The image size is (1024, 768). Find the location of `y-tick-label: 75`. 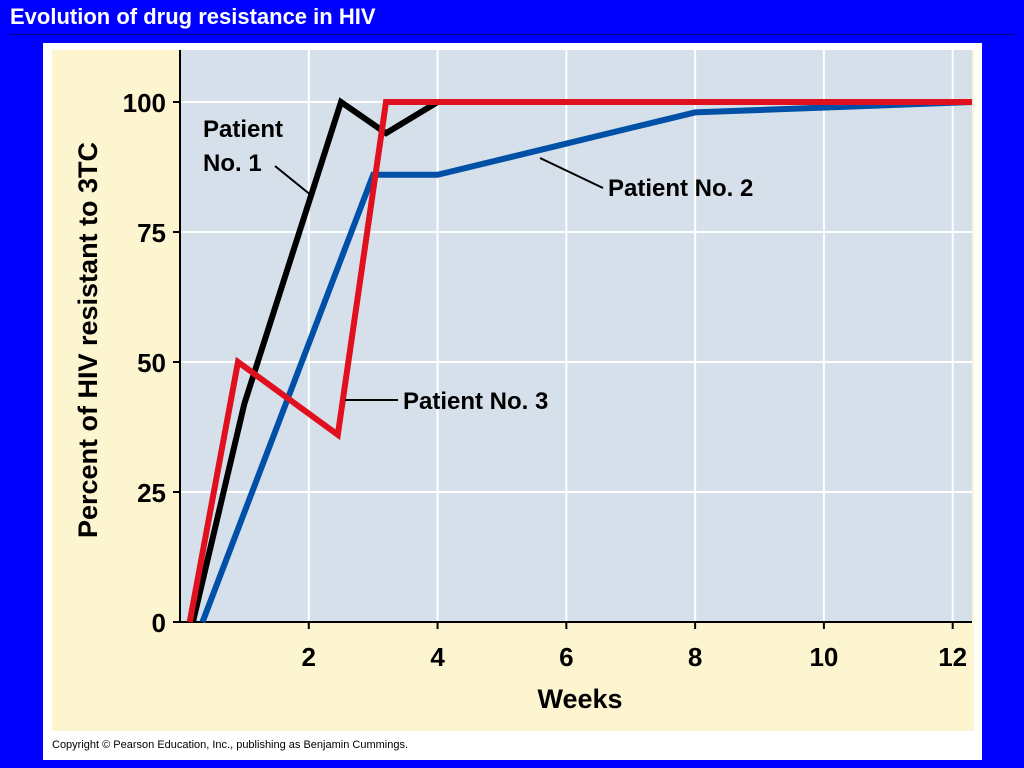

y-tick-label: 75 is located at coordinates (151, 233).